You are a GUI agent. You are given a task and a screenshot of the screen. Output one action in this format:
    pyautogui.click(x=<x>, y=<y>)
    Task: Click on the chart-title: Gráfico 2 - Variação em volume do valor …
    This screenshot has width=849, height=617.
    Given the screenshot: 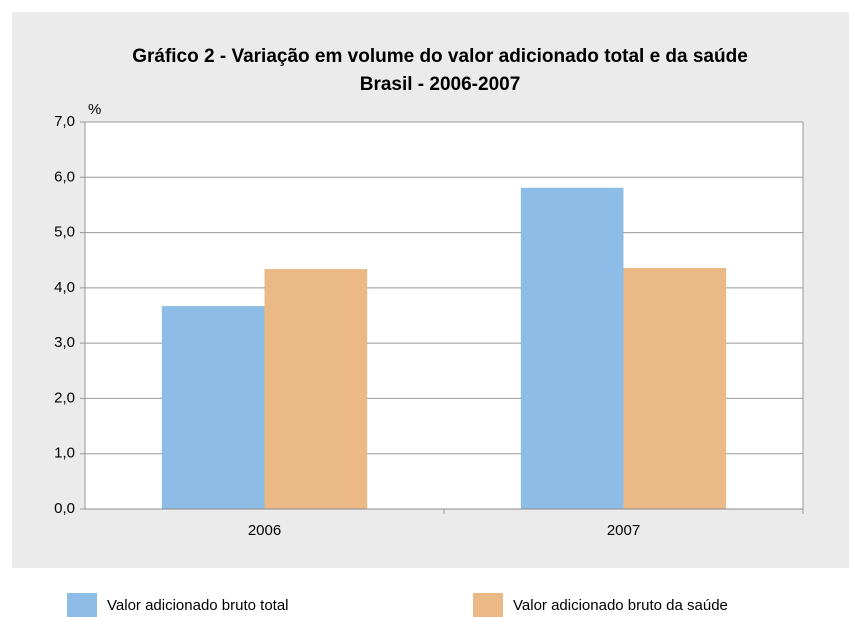 What is the action you would take?
    pyautogui.click(x=440, y=56)
    